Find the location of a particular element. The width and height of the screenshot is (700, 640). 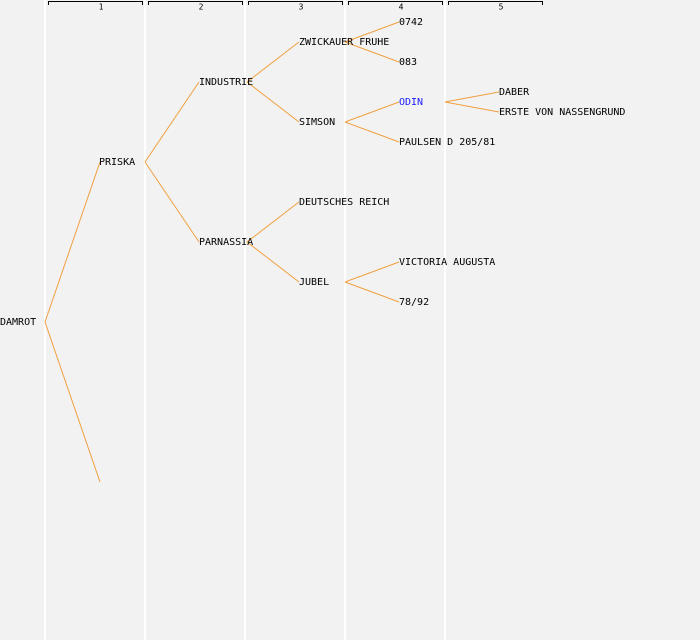

column-label: 2 is located at coordinates (201, 7).